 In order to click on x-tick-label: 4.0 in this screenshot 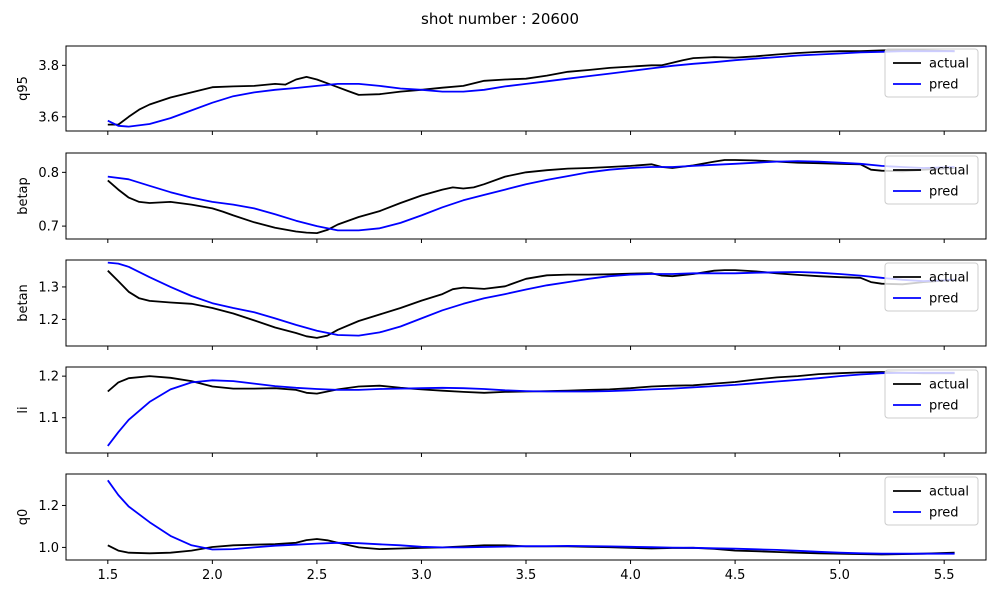, I will do `click(630, 575)`.